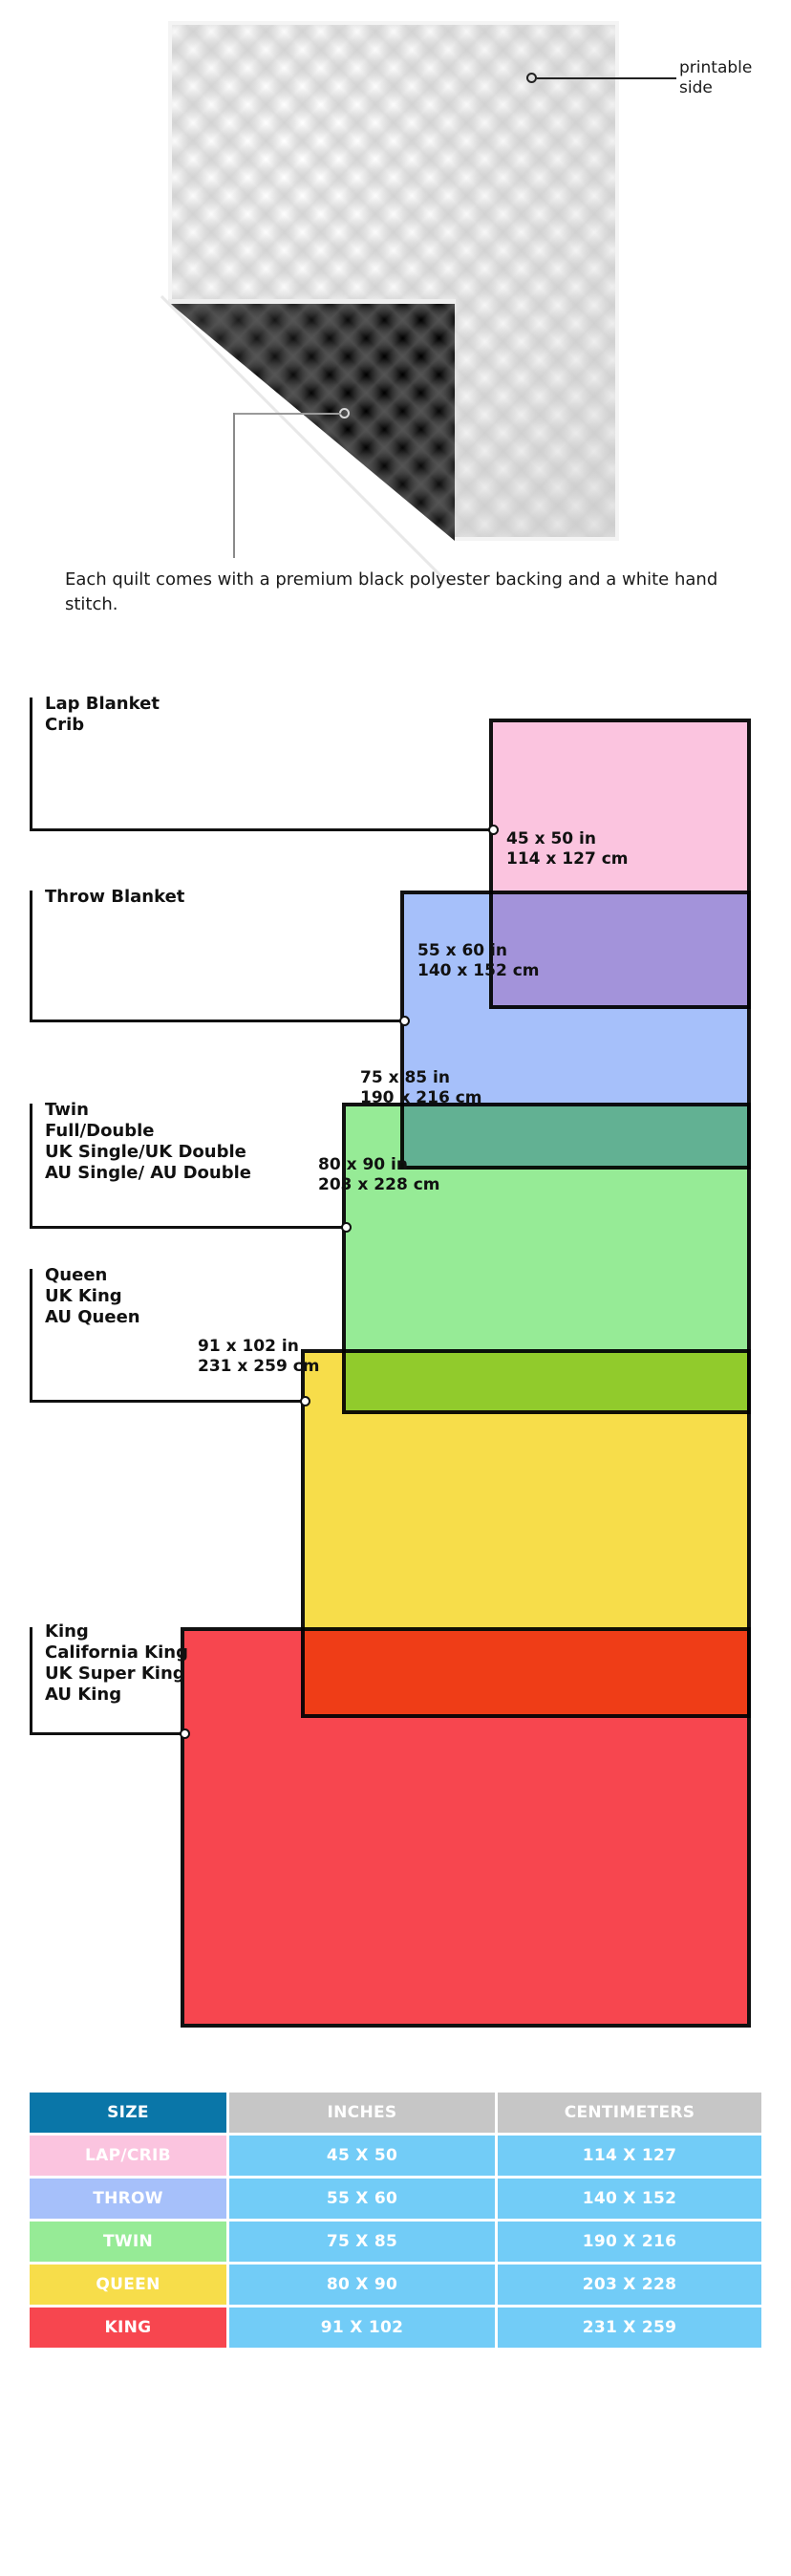 The height and width of the screenshot is (2576, 791). What do you see at coordinates (362, 2242) in the screenshot?
I see `table-cell-inches-twin: 75 X 85` at bounding box center [362, 2242].